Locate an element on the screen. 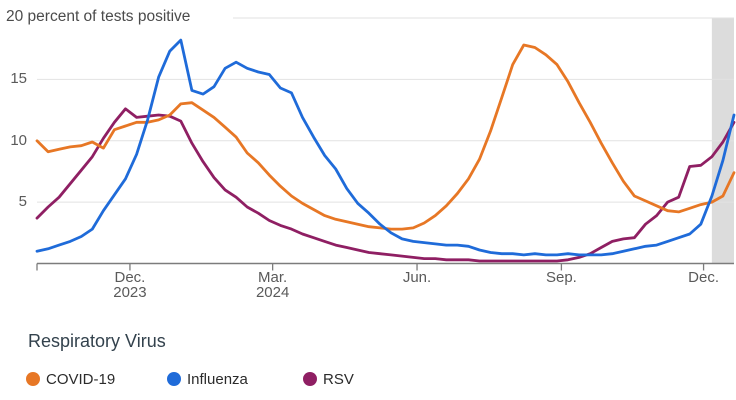  legend-item-influenza: Influenza is located at coordinates (207, 380).